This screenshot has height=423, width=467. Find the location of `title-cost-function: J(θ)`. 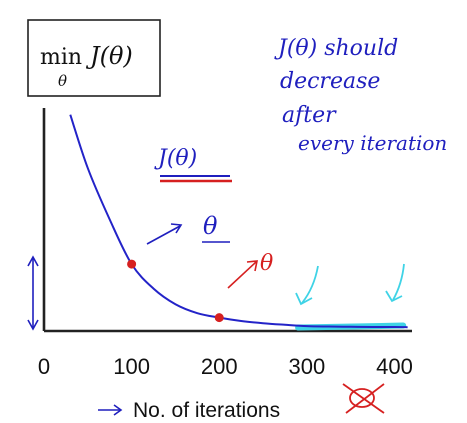

title-cost-function: J(θ) is located at coordinates (109, 56).